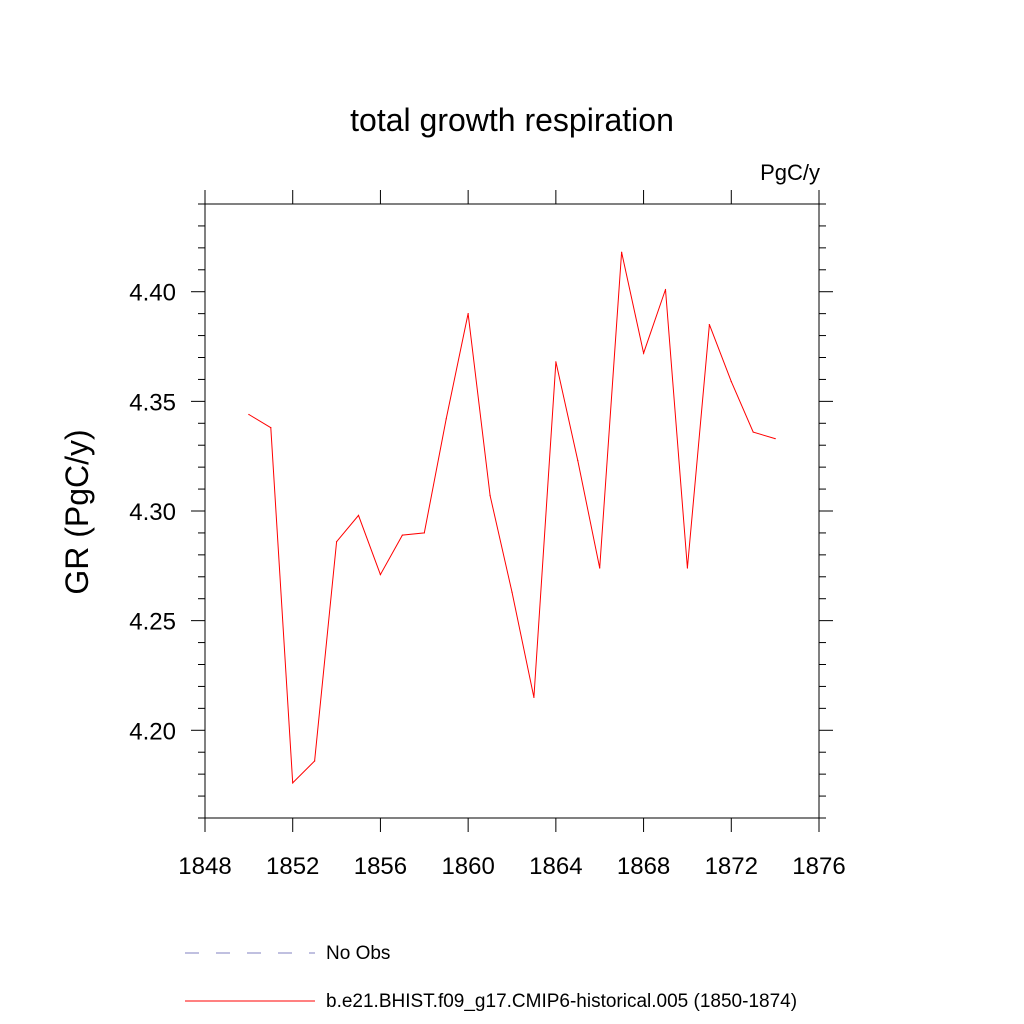 The width and height of the screenshot is (1024, 1024). What do you see at coordinates (467, 866) in the screenshot?
I see `x-tick-label: 1860` at bounding box center [467, 866].